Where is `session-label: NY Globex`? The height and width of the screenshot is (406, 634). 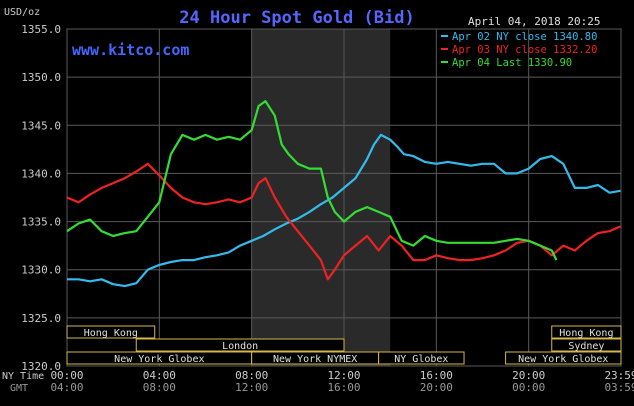 session-label: NY Globex is located at coordinates (421, 359).